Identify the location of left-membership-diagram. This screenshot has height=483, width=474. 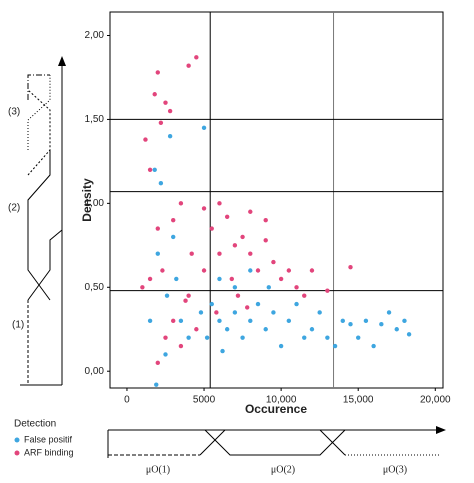
(43, 221).